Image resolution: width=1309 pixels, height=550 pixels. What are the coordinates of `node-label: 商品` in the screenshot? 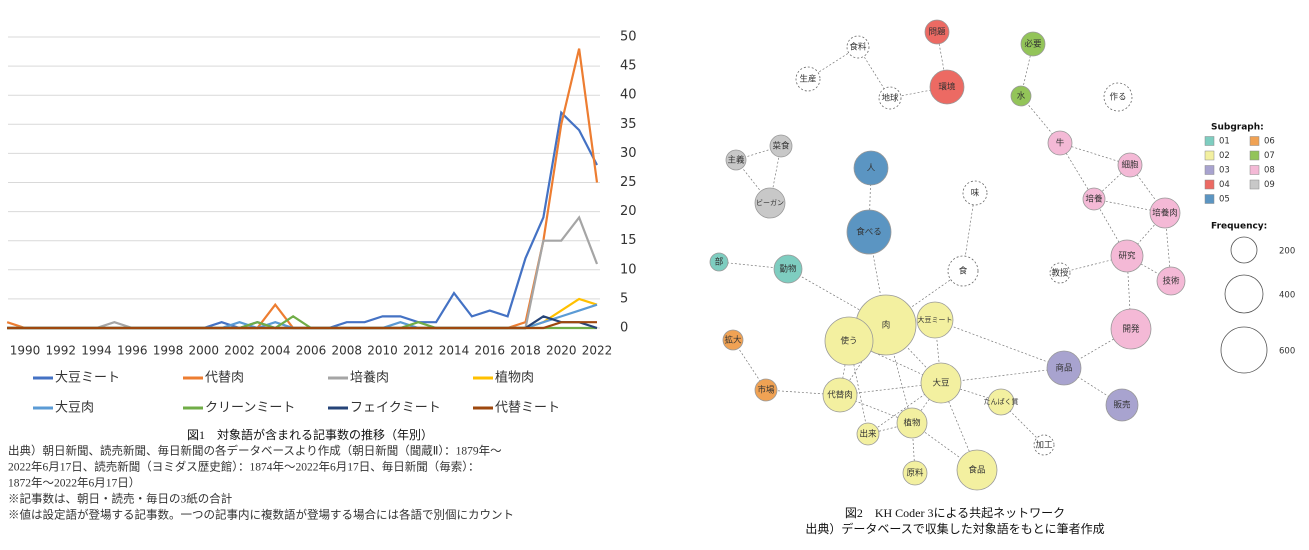 It's located at (1063, 368).